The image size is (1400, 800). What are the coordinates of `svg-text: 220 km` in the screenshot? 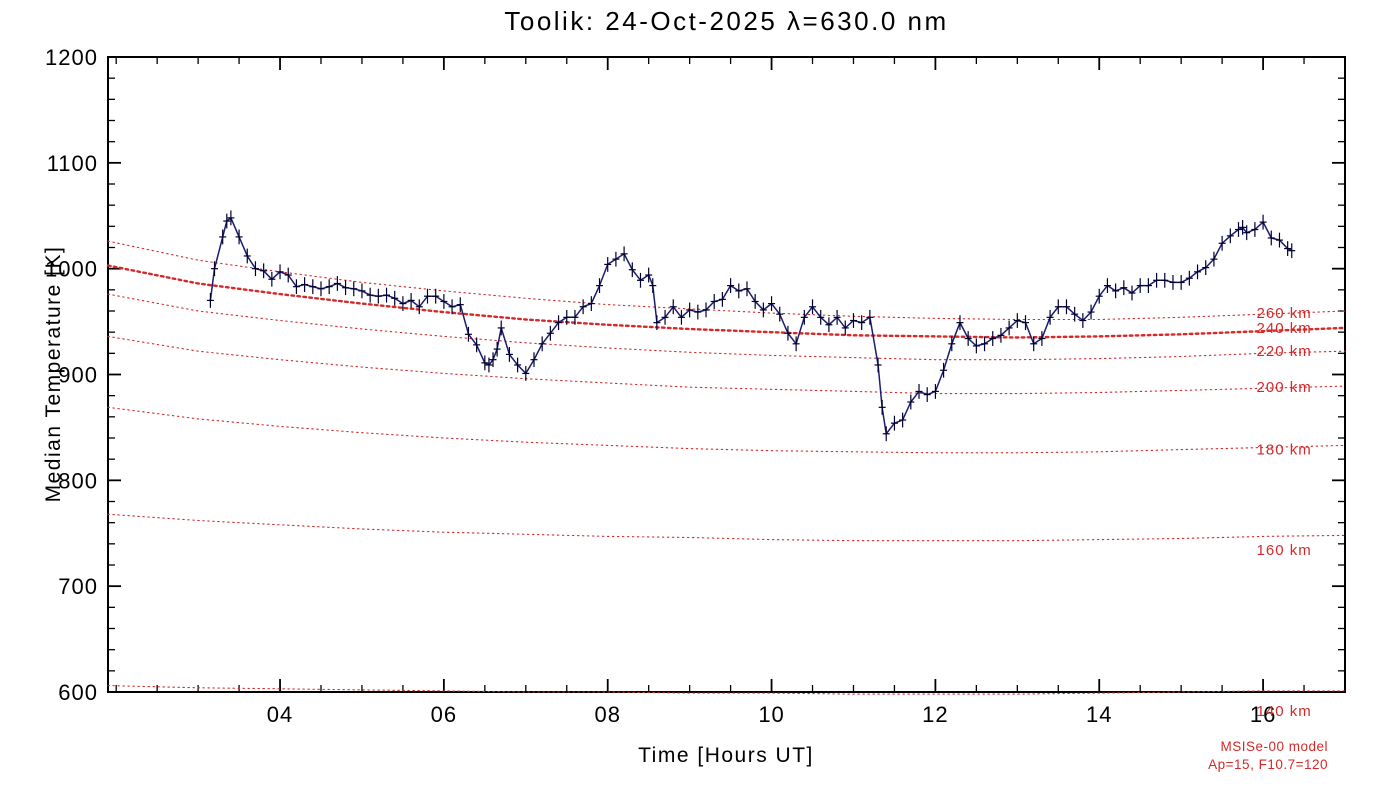 It's located at (1284, 351).